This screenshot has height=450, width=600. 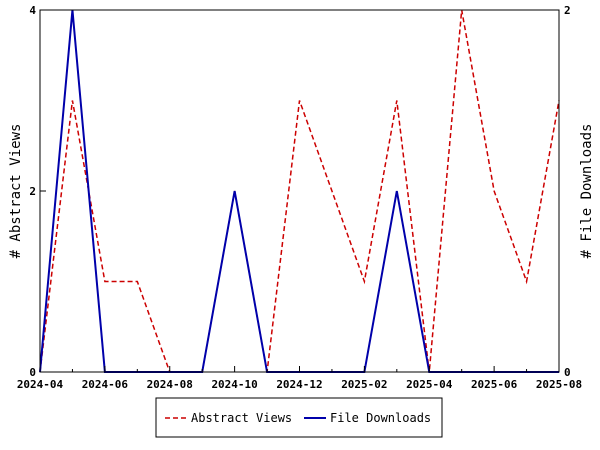 What do you see at coordinates (364, 384) in the screenshot?
I see `x-tick-label: 2025-02` at bounding box center [364, 384].